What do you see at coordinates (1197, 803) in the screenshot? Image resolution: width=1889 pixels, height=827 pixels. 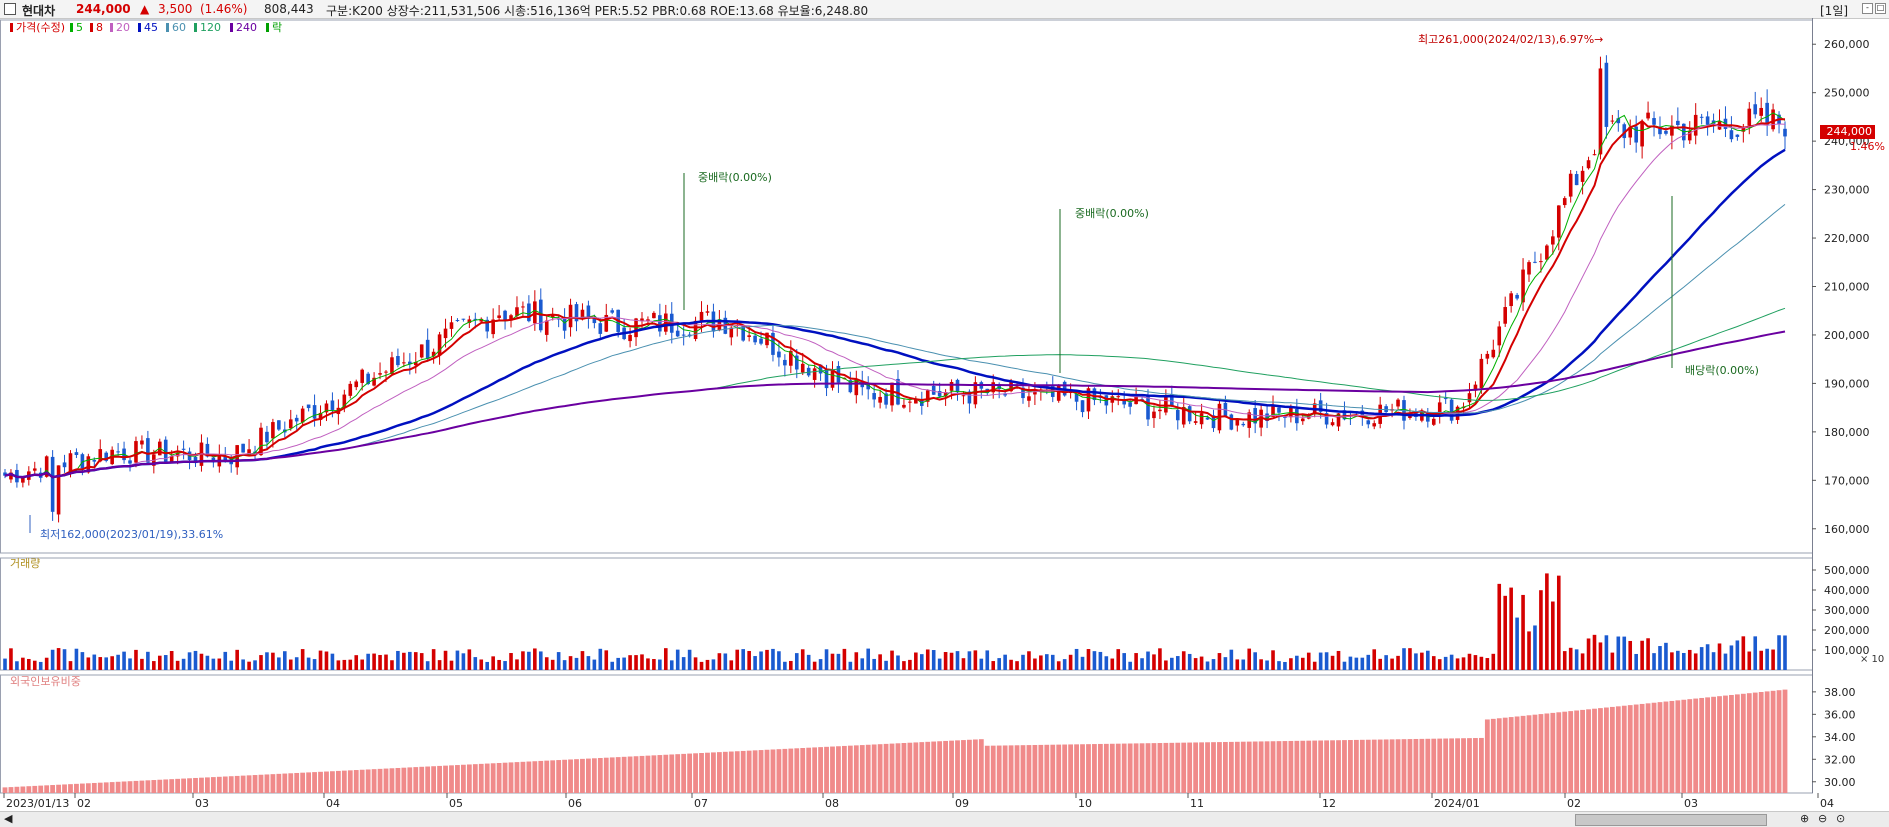 I see `x-tick-label: 11` at bounding box center [1197, 803].